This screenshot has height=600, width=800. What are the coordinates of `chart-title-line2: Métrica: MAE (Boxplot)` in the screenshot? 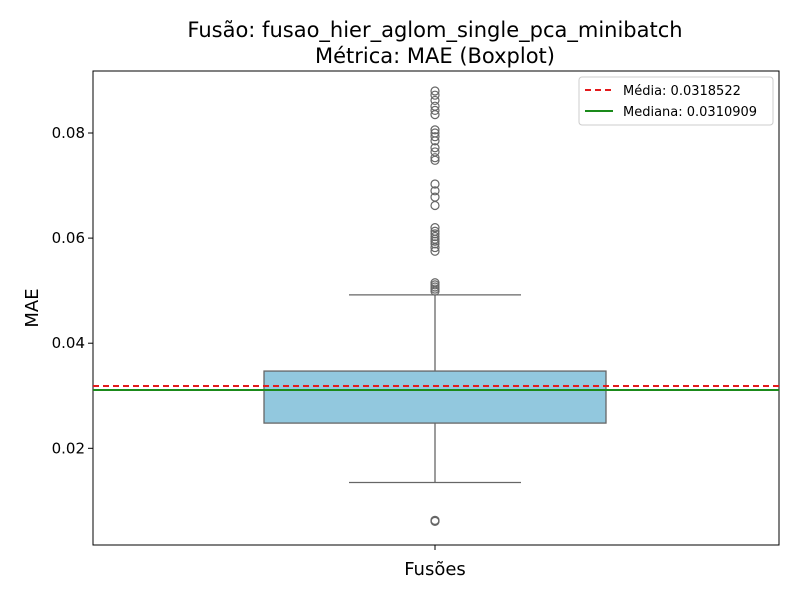 It's located at (435, 56).